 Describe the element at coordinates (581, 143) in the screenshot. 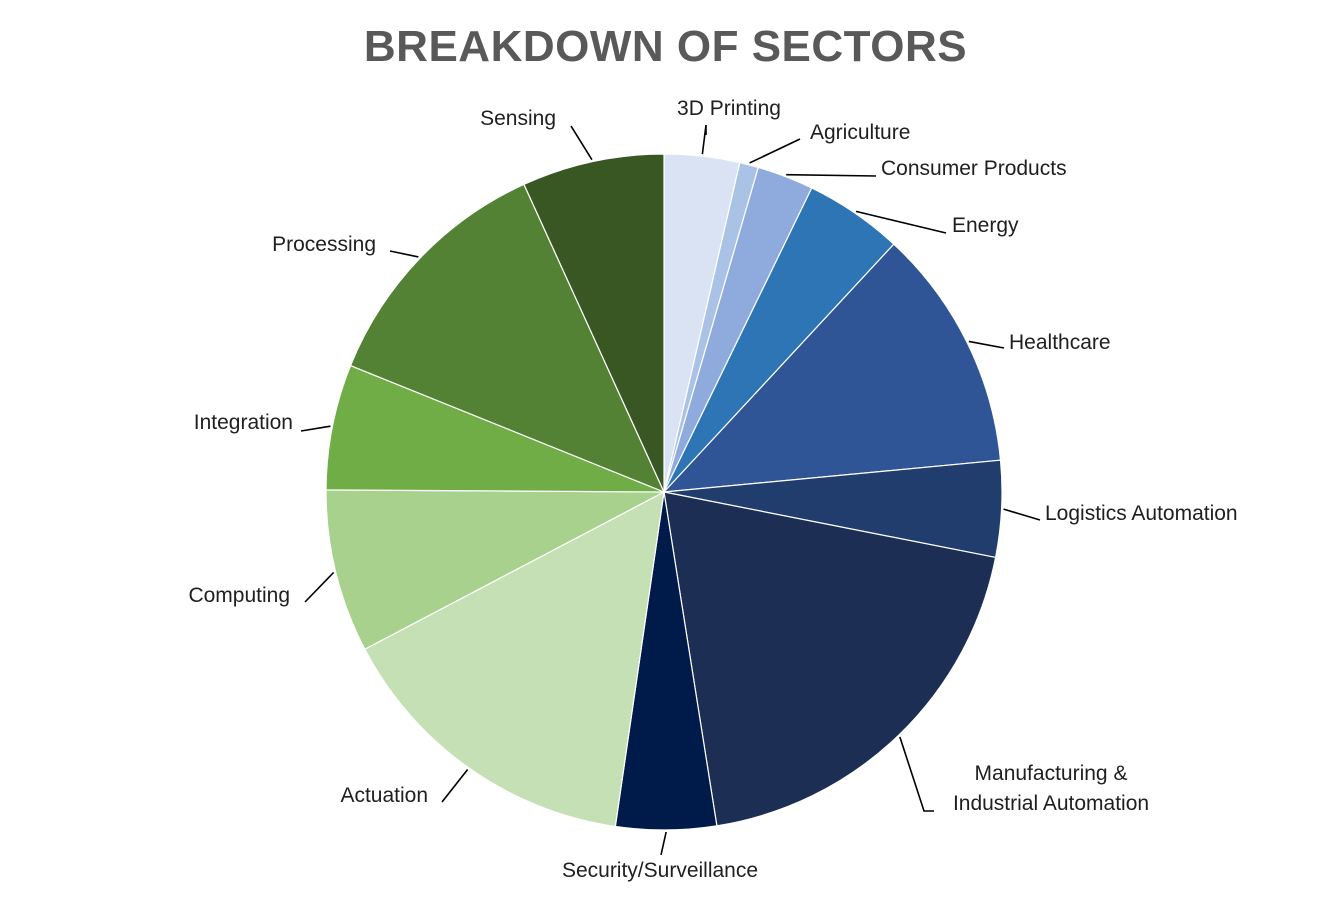

I see `leader-line-sensing` at that location.